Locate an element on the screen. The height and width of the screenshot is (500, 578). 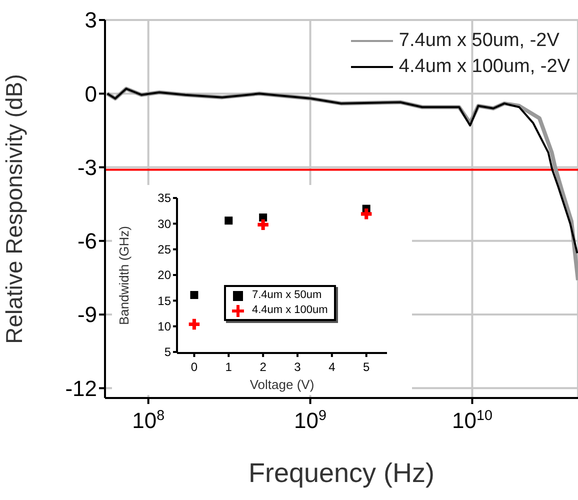
x-axis-title: Frequency (Hz) is located at coordinates (341, 473).